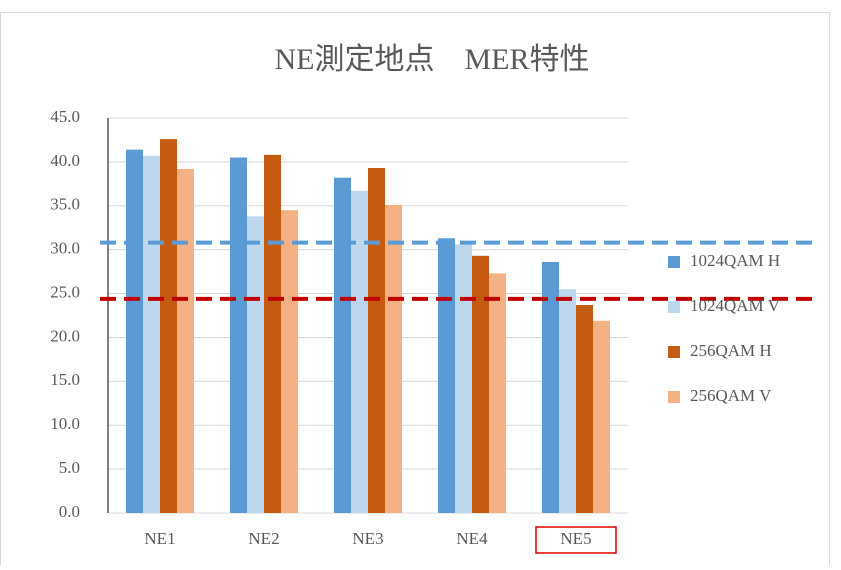 The width and height of the screenshot is (841, 570). What do you see at coordinates (69, 467) in the screenshot?
I see `y-tick-label: 5.0` at bounding box center [69, 467].